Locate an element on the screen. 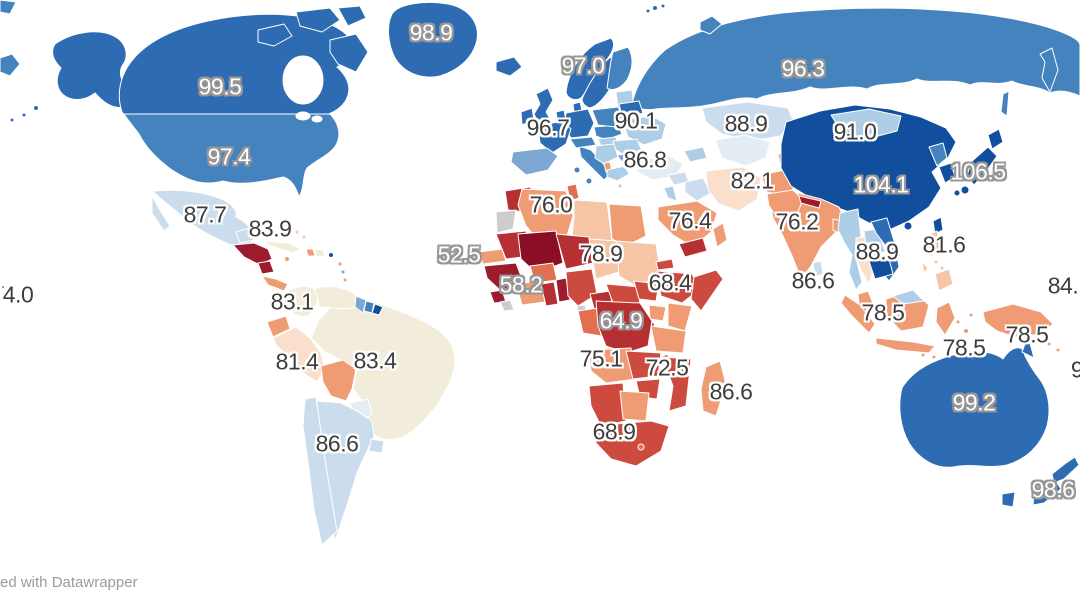 The image size is (1080, 608). country-zambia is located at coordinates (643, 365).